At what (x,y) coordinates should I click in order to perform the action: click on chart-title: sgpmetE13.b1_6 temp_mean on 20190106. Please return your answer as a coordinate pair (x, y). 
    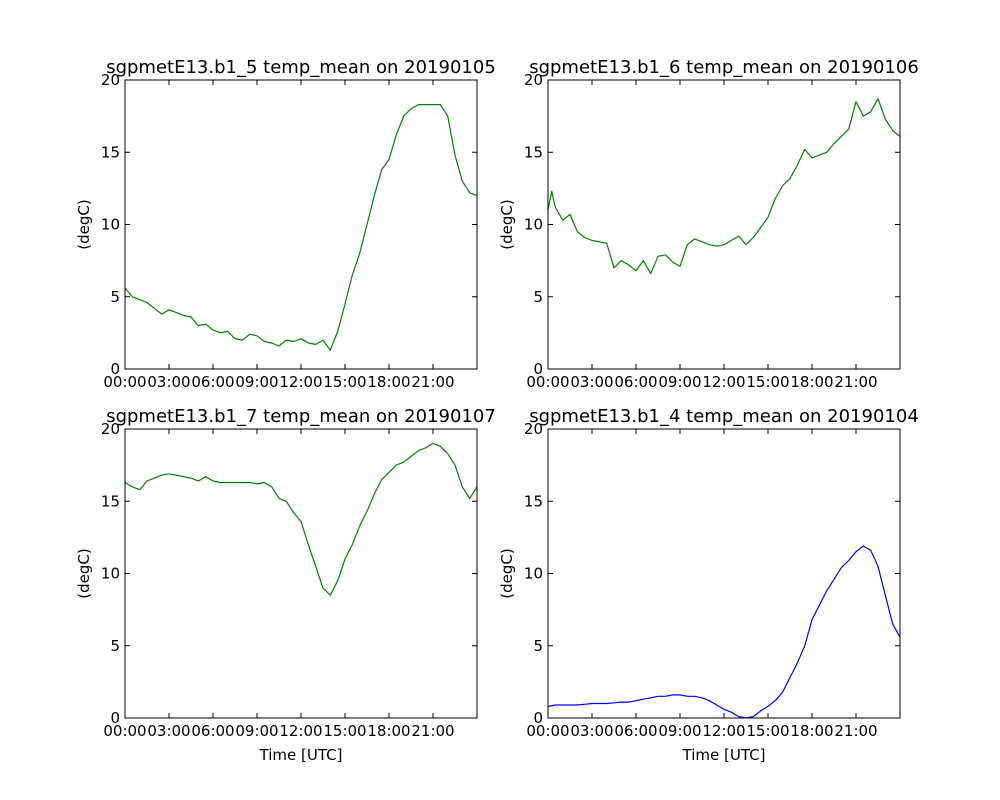
    Looking at the image, I should click on (724, 67).